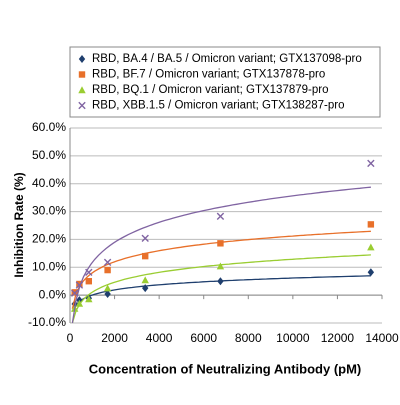 The width and height of the screenshot is (400, 405). I want to click on y-tick-label: 30.0%, so click(49, 211).